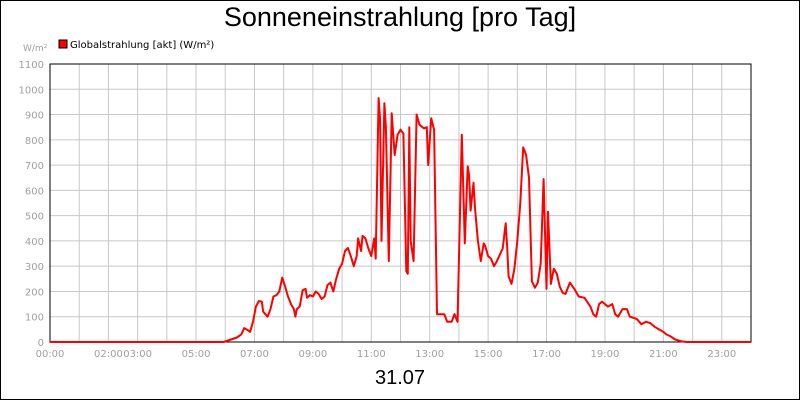 Image resolution: width=800 pixels, height=400 pixels. What do you see at coordinates (34, 217) in the screenshot?
I see `y-tick-label: 500` at bounding box center [34, 217].